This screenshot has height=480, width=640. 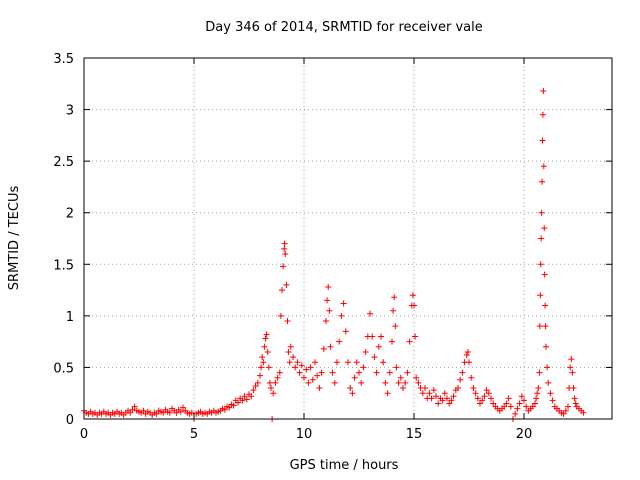 I want to click on x-tick-label: 0, so click(x=84, y=434).